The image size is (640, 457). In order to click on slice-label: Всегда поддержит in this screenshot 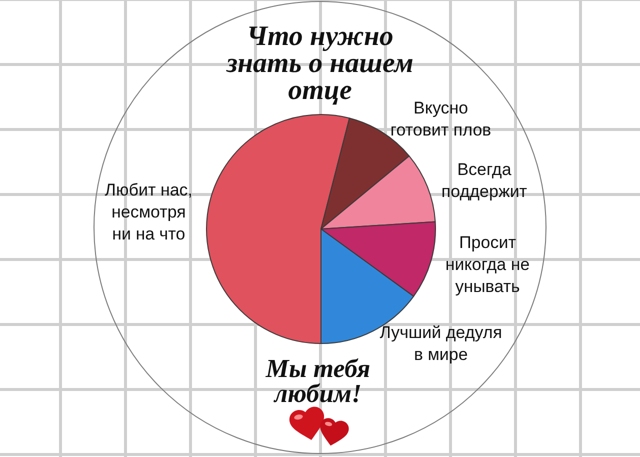, I will do `click(484, 181)`.